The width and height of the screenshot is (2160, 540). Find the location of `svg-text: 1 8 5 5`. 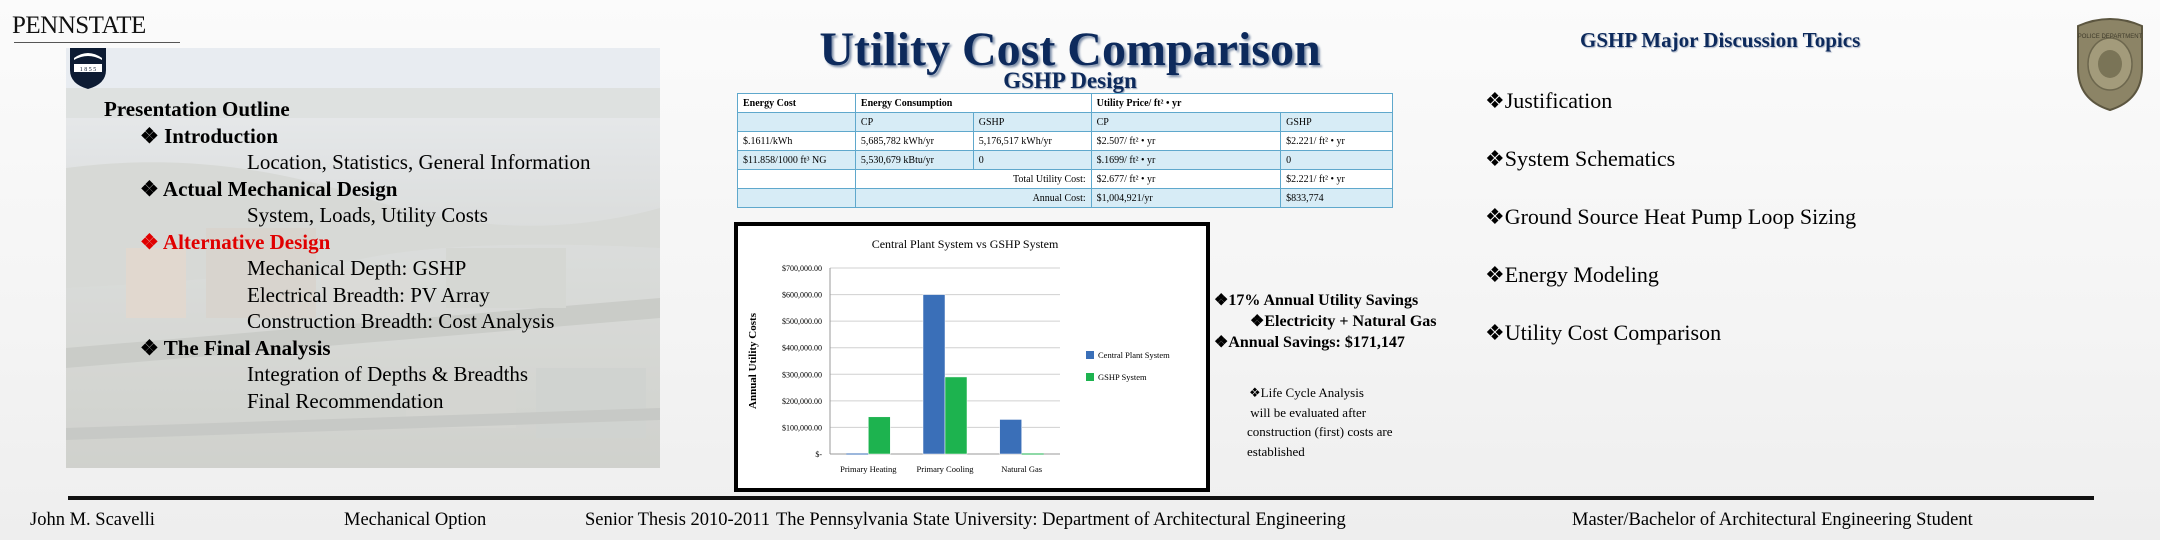

svg-text: 1 8 5 5 is located at coordinates (88, 70).